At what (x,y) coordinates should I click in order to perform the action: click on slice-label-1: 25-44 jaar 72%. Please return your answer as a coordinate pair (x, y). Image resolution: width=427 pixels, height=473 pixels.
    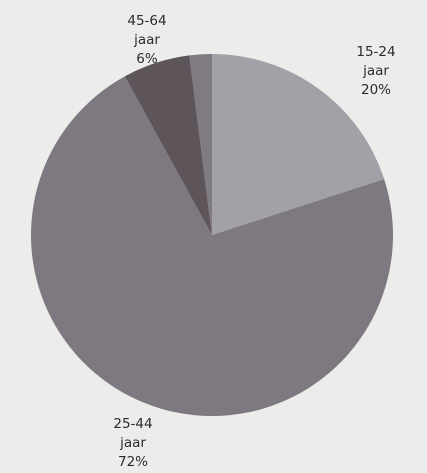
    Looking at the image, I should click on (132, 443).